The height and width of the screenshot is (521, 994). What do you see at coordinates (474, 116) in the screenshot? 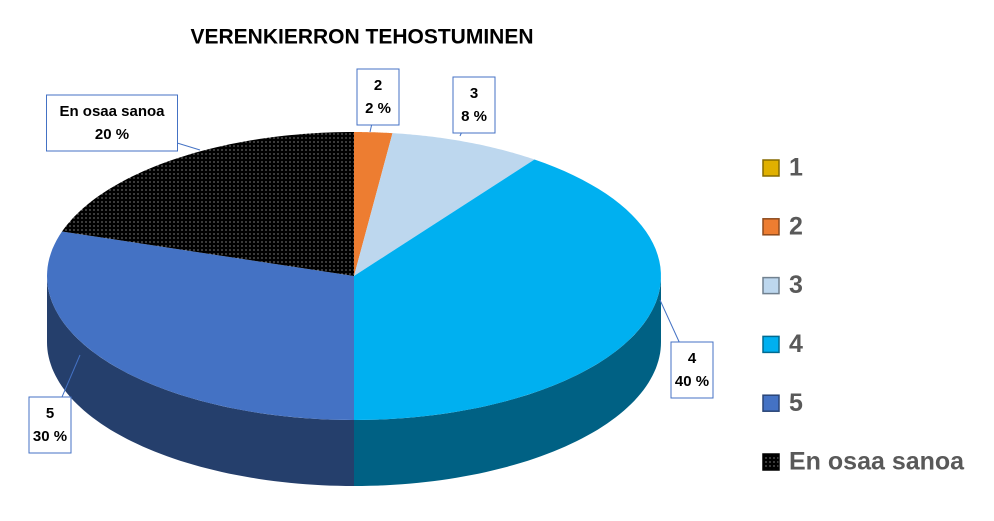
I see `data-label-value: 8 %` at bounding box center [474, 116].